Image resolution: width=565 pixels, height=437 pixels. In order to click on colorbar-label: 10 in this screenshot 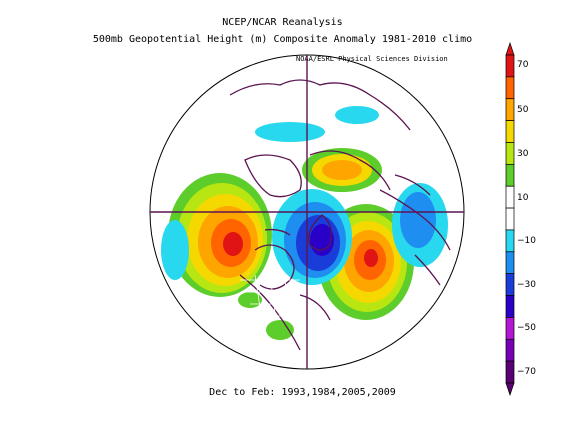, I will do `click(523, 198)`.